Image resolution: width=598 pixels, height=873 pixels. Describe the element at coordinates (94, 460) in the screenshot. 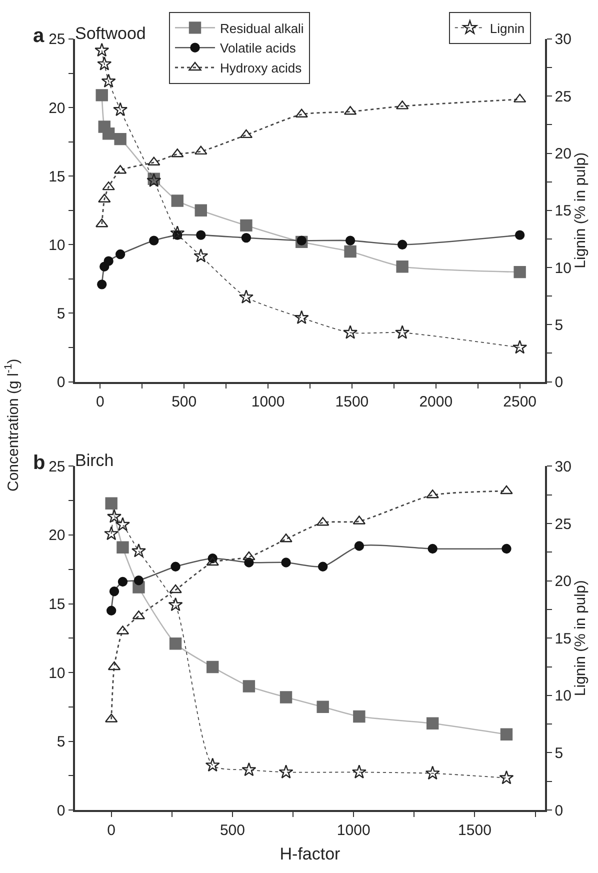

I see `chart-title: Birch` at that location.